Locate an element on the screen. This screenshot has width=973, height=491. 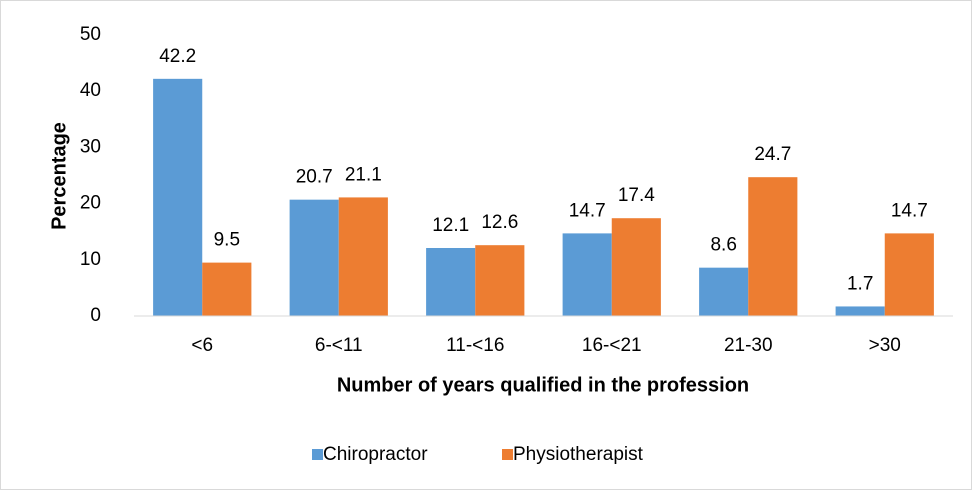
y-tick-label: 30 is located at coordinates (90, 146).